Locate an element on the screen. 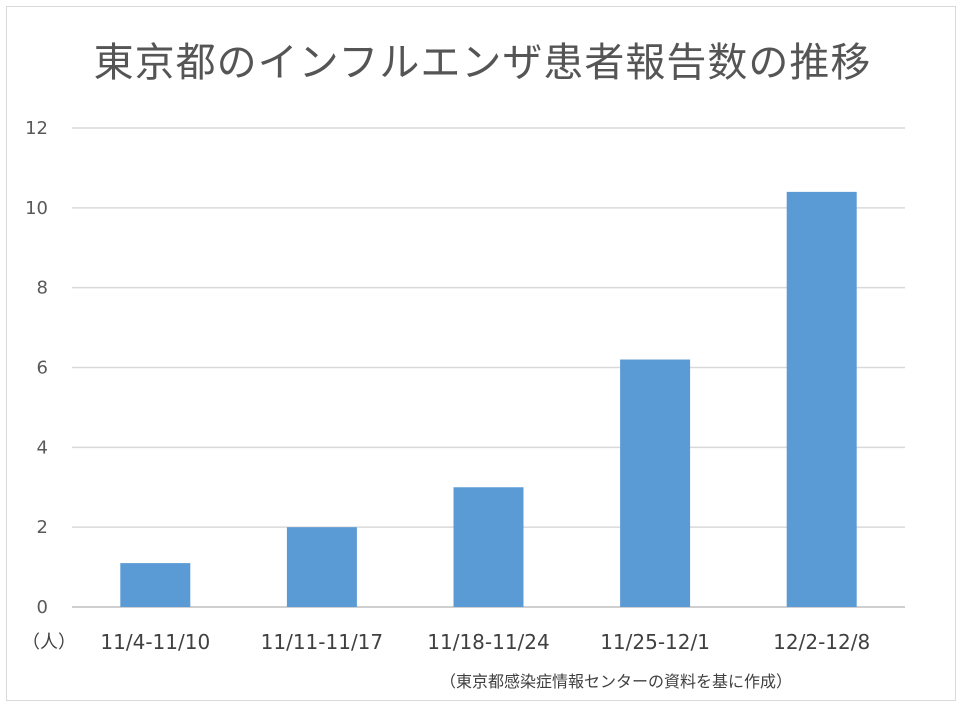 The width and height of the screenshot is (965, 709). x-tick-label: 11/25-12/1 is located at coordinates (655, 642).